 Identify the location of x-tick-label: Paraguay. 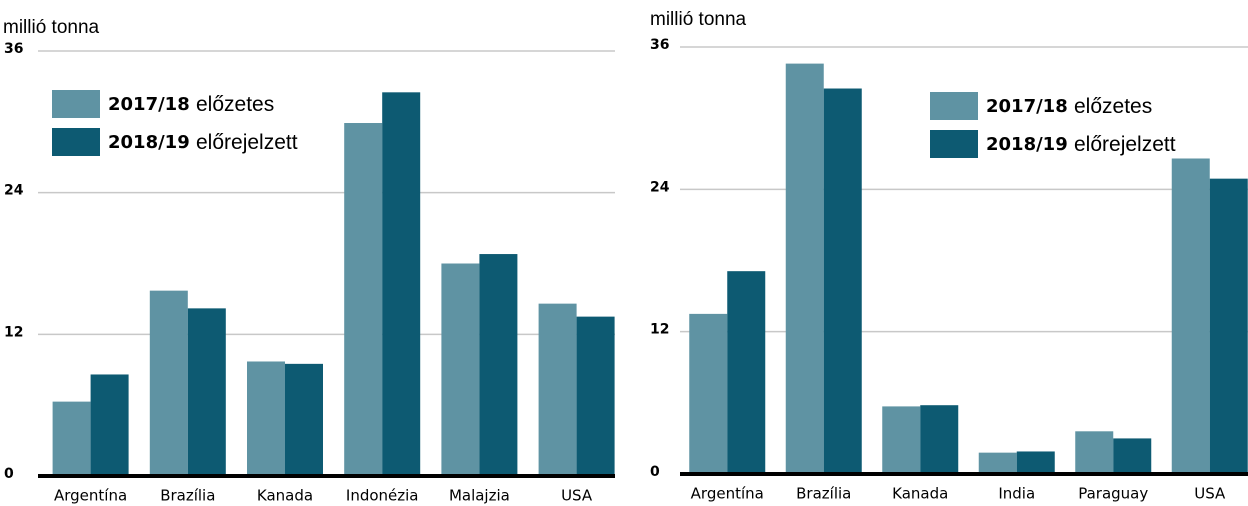
(1113, 494).